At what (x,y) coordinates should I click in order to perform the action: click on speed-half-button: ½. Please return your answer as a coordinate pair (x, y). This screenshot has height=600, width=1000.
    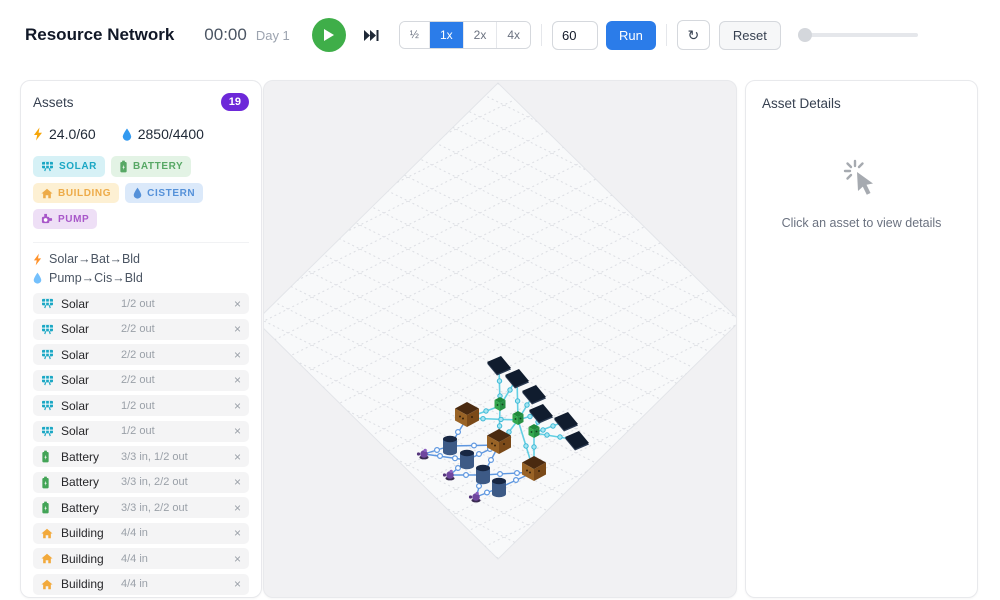
    Looking at the image, I should click on (414, 35).